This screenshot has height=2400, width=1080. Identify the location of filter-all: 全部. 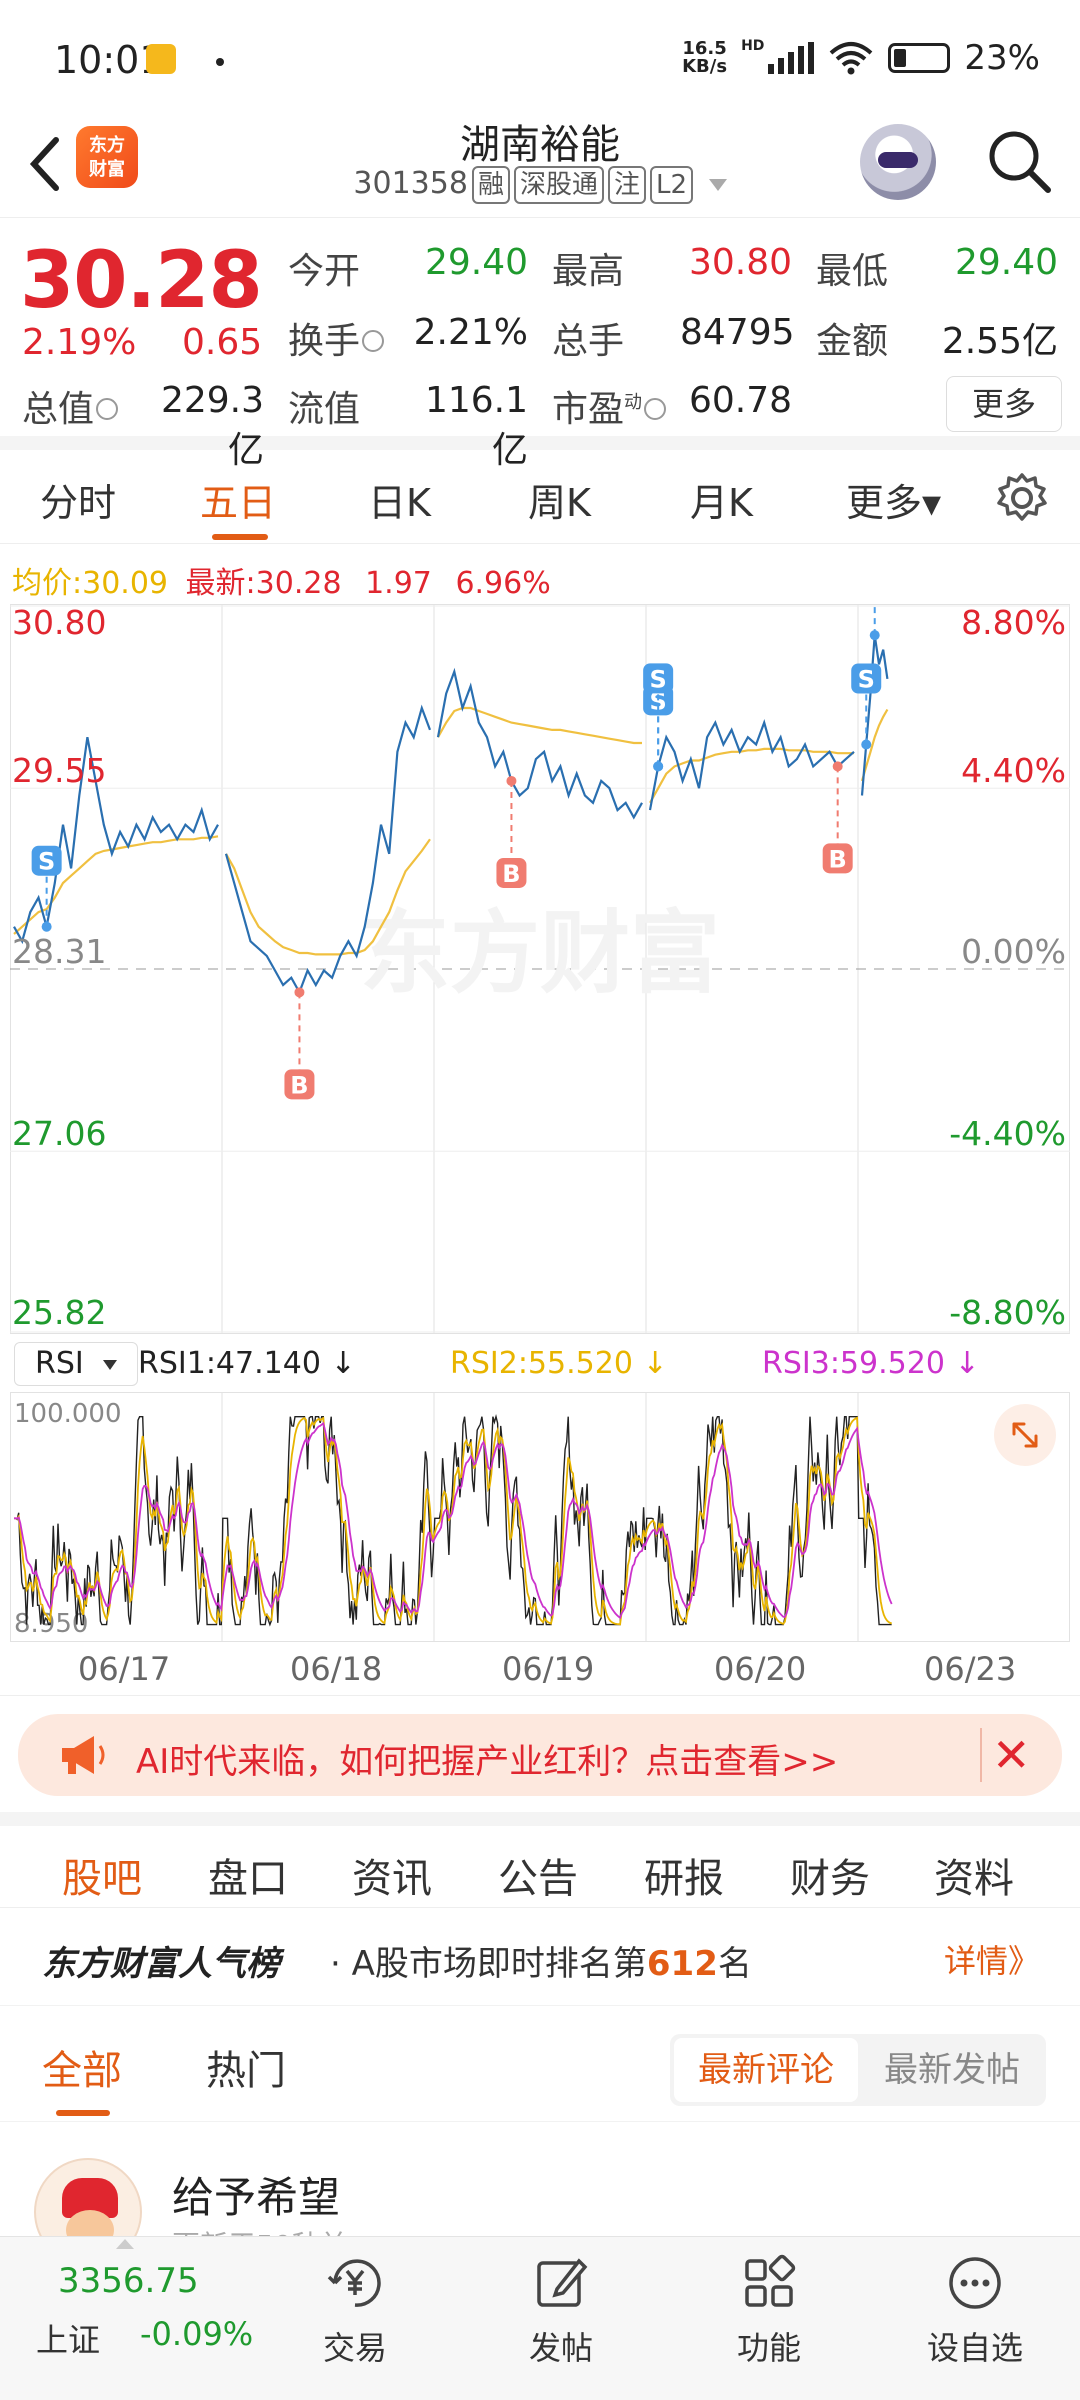
(82, 2071).